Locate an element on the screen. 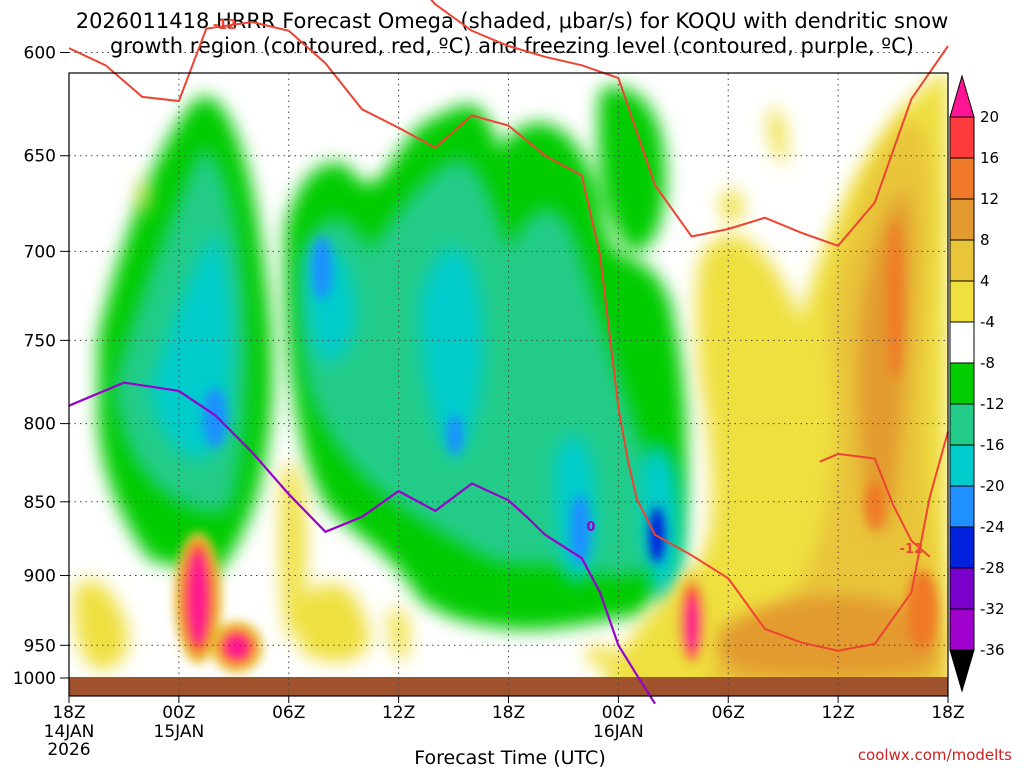  omega-core-a-pink is located at coordinates (198, 598).